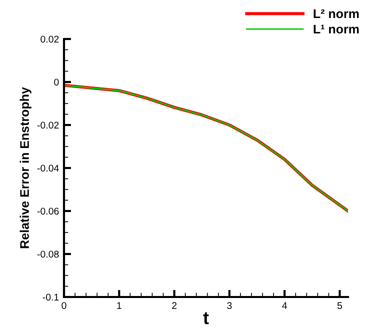  Describe the element at coordinates (339, 305) in the screenshot. I see `x-tick-label: 5` at that location.